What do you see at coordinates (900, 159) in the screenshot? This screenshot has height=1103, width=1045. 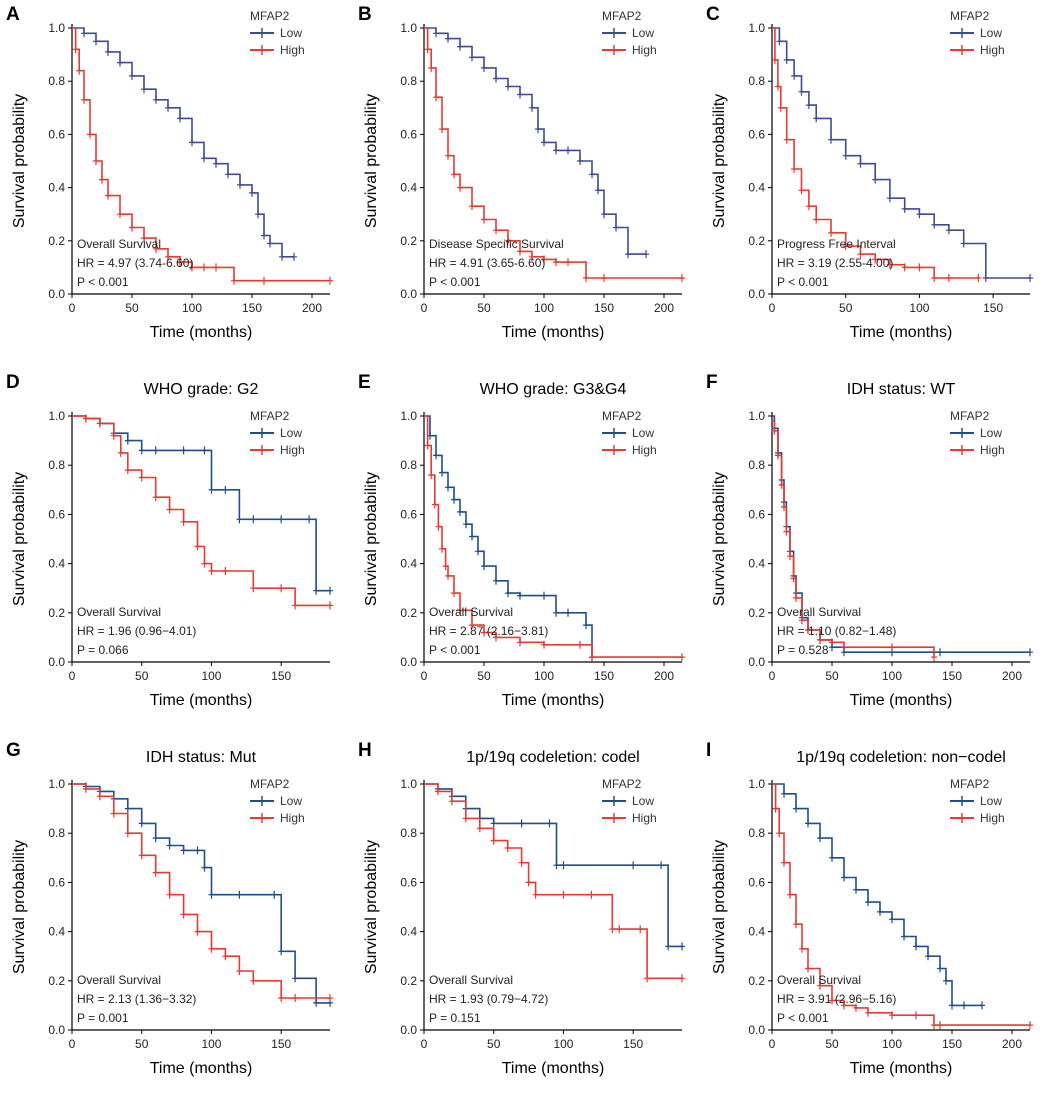 I see `axis-lines` at bounding box center [900, 159].